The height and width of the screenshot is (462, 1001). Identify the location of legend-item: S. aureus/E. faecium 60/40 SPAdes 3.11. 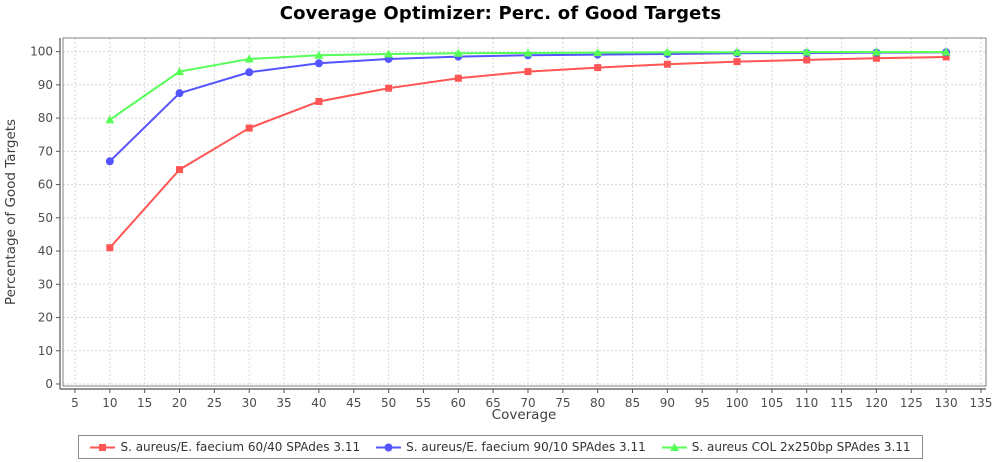
(225, 447).